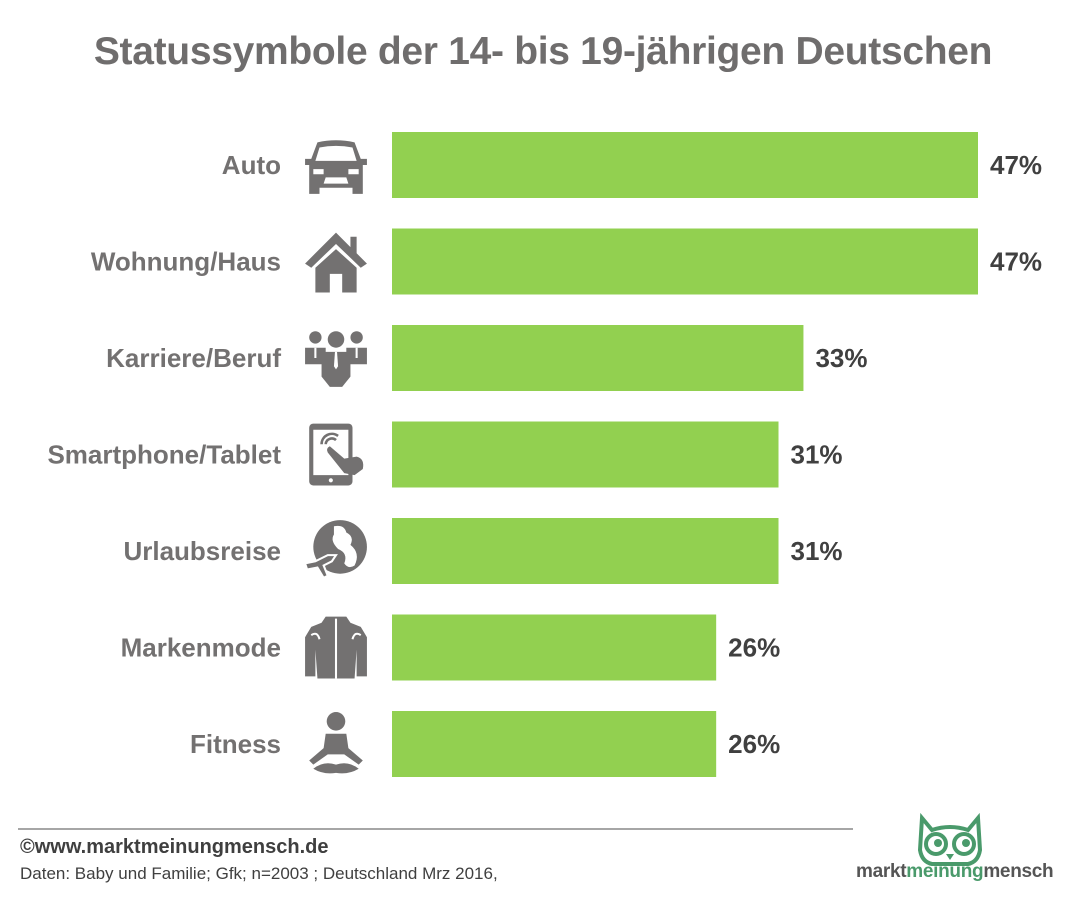 The width and height of the screenshot is (1086, 904). I want to click on category-label: Markenmode, so click(201, 648).